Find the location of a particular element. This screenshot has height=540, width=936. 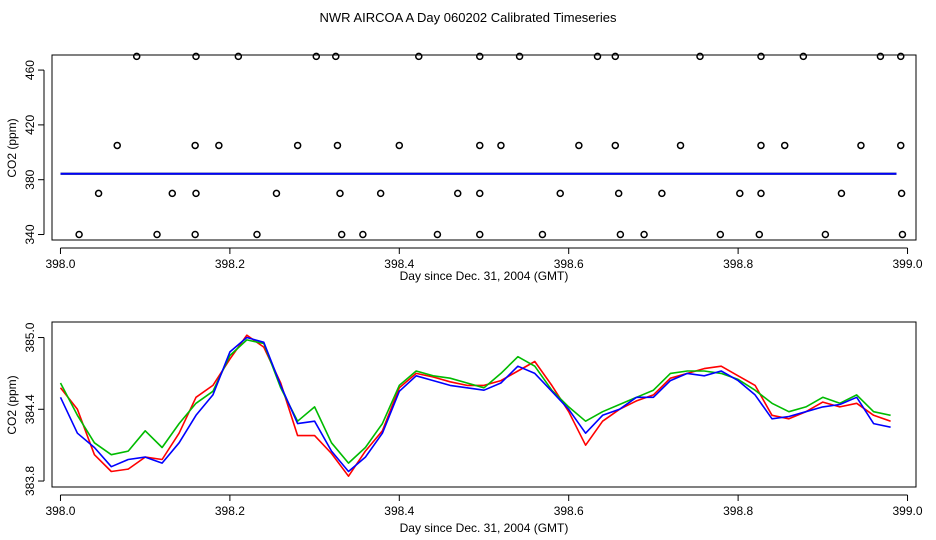

bottom-x-tick-label: 398.6 is located at coordinates (569, 511).